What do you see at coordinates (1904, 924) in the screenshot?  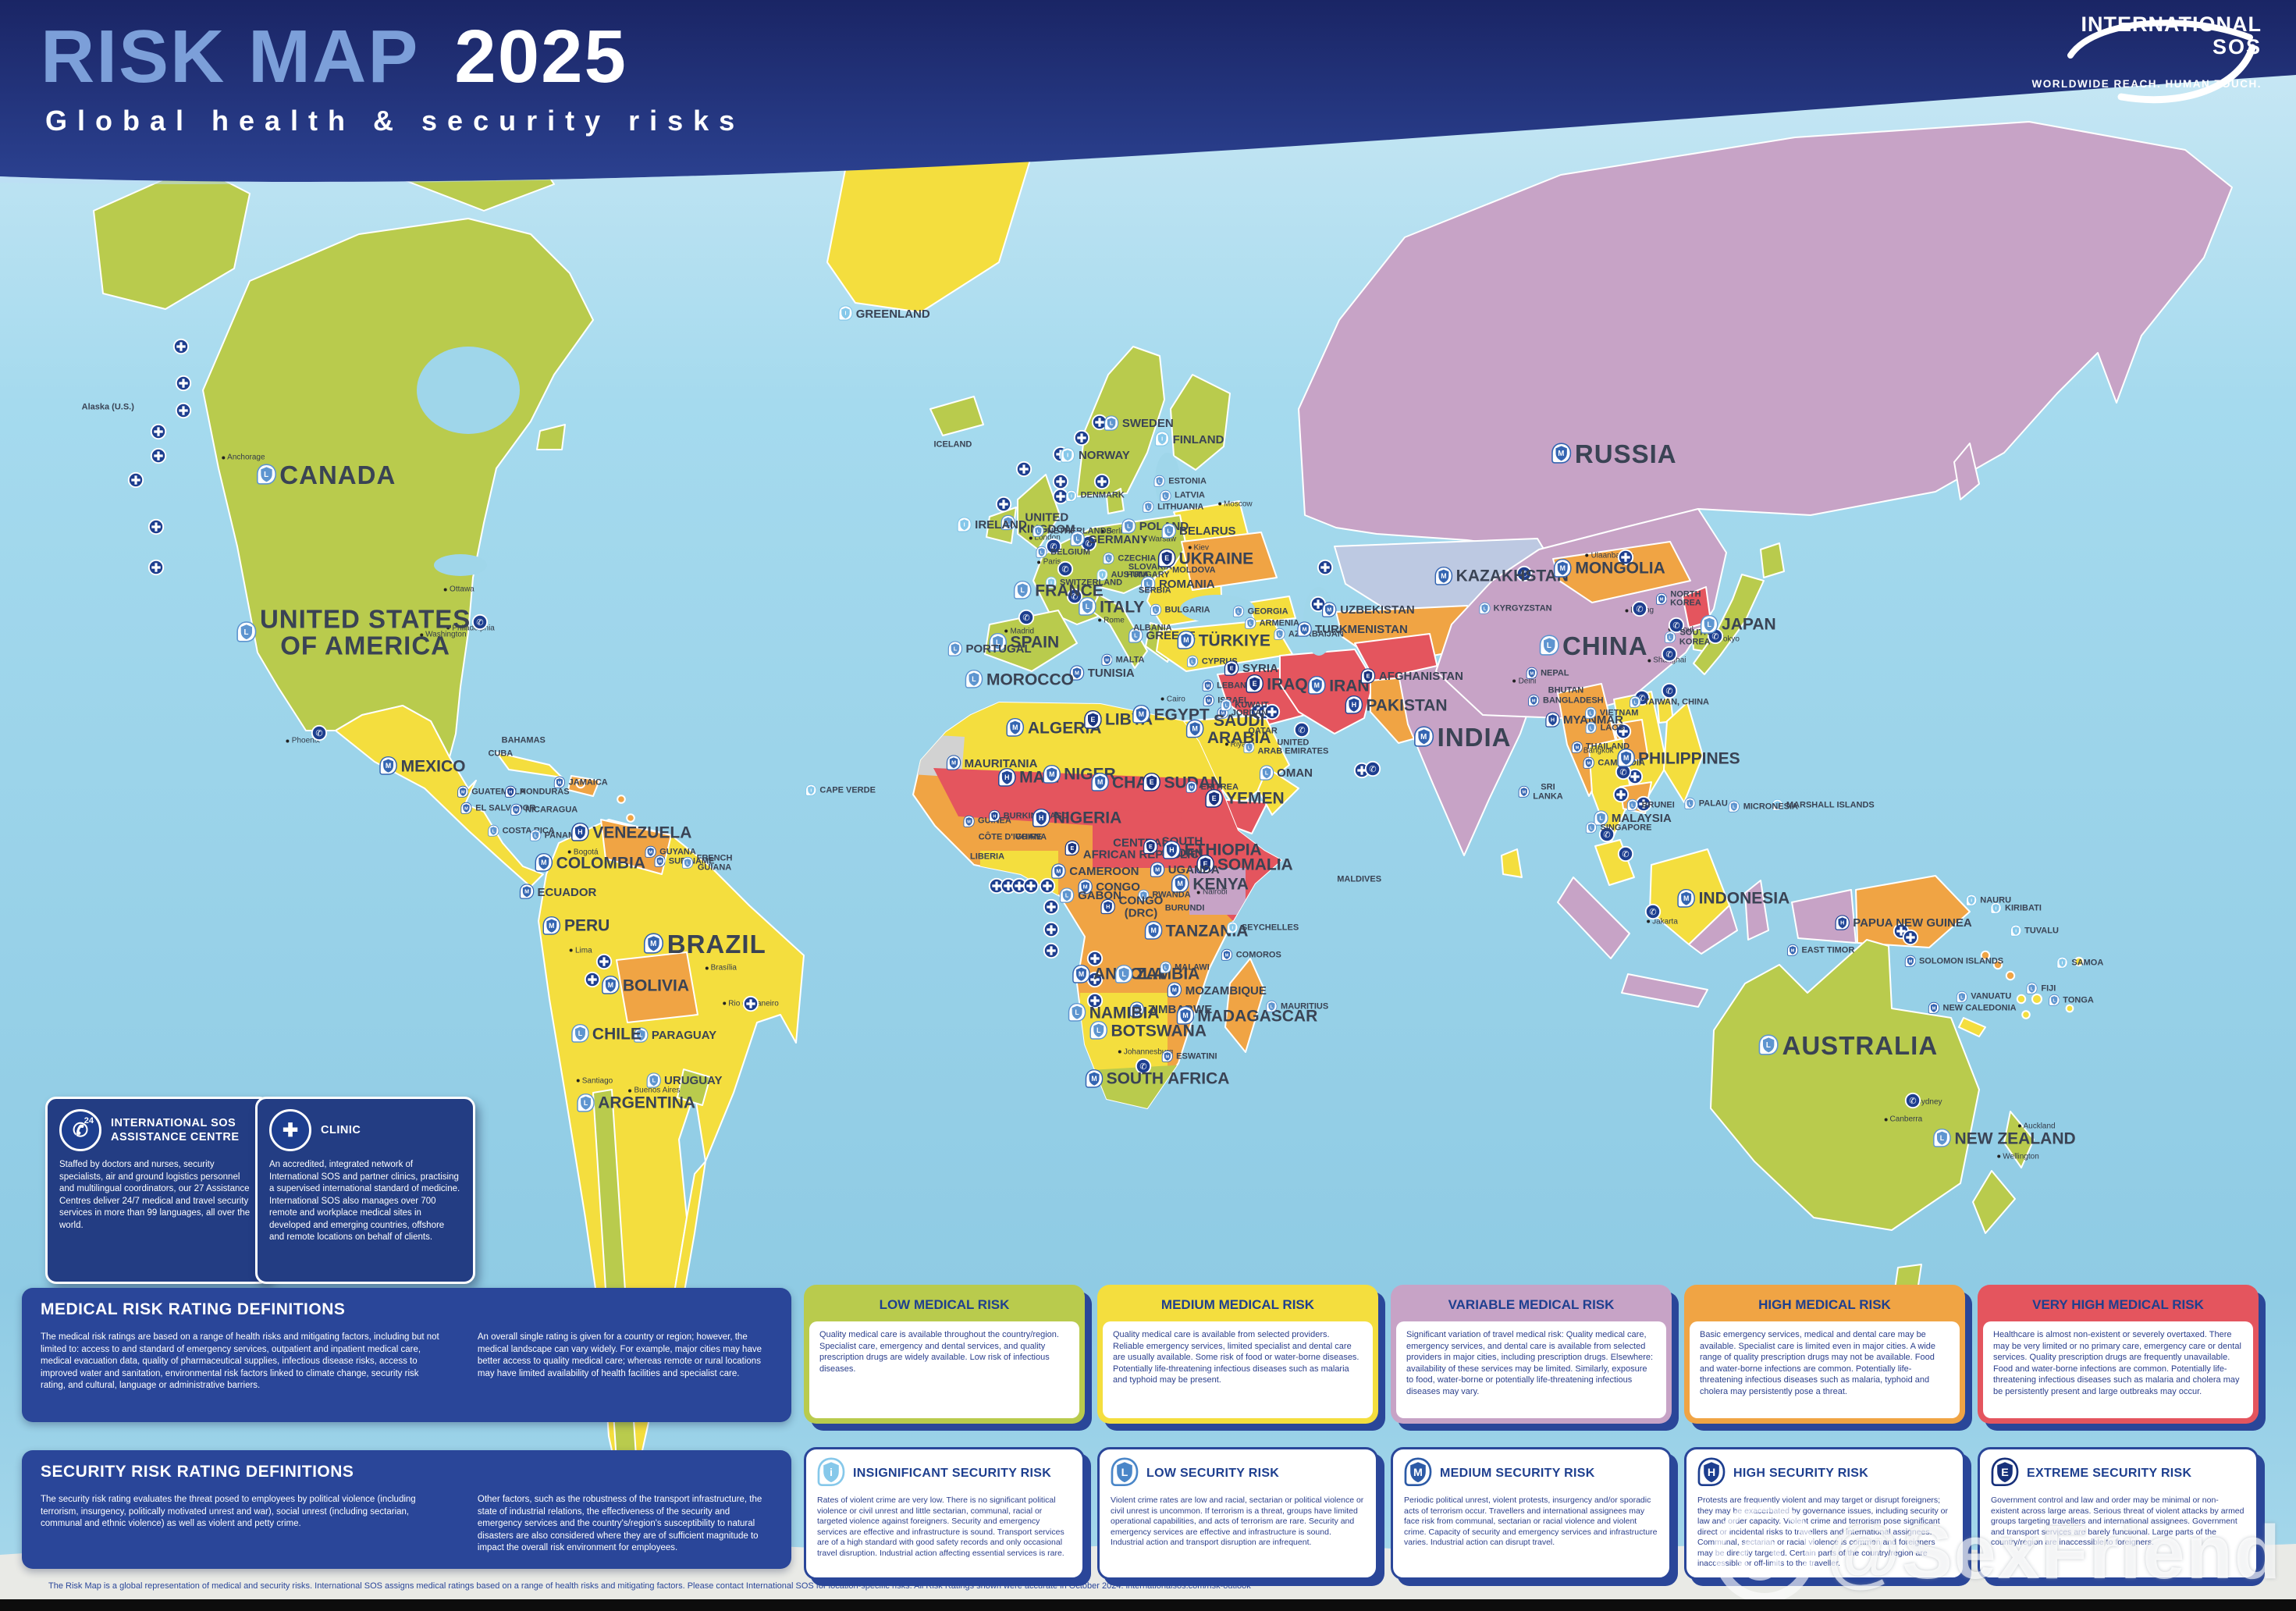 I see `country-label: H PAPUA NEW GUINEA` at bounding box center [1904, 924].